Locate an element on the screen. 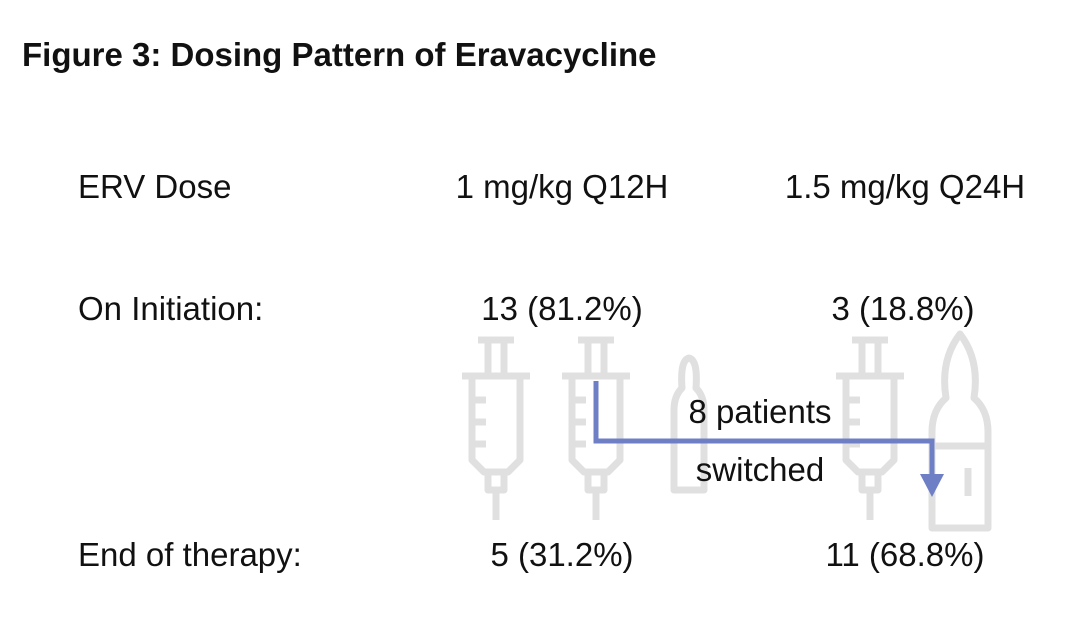 Image resolution: width=1080 pixels, height=635 pixels. header-col1: 1 mg/kg Q12H is located at coordinates (562, 186).